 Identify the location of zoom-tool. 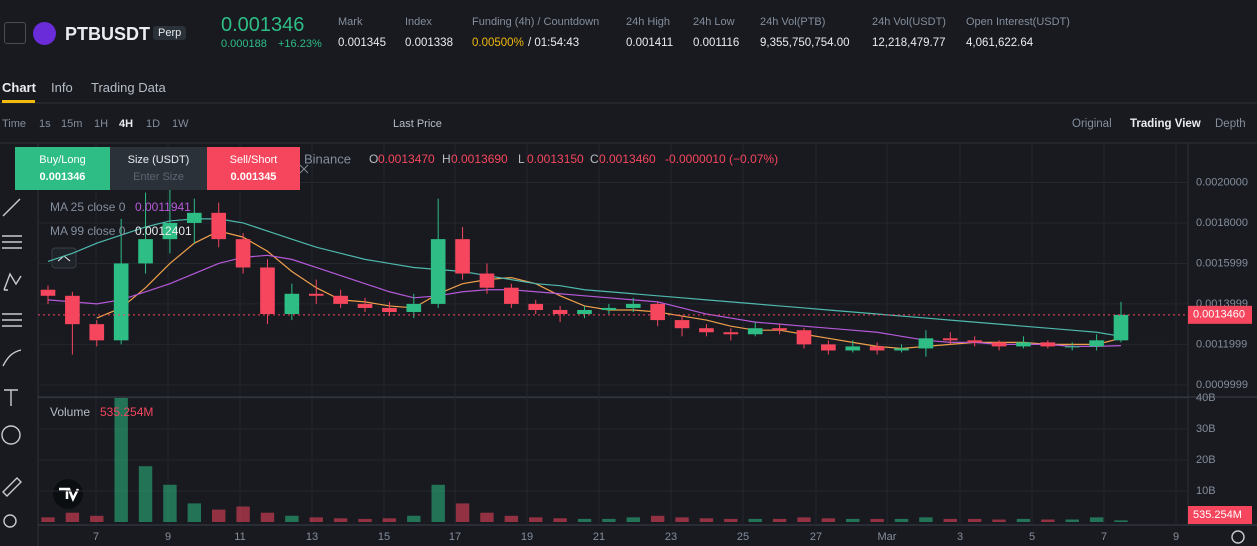
(10, 521).